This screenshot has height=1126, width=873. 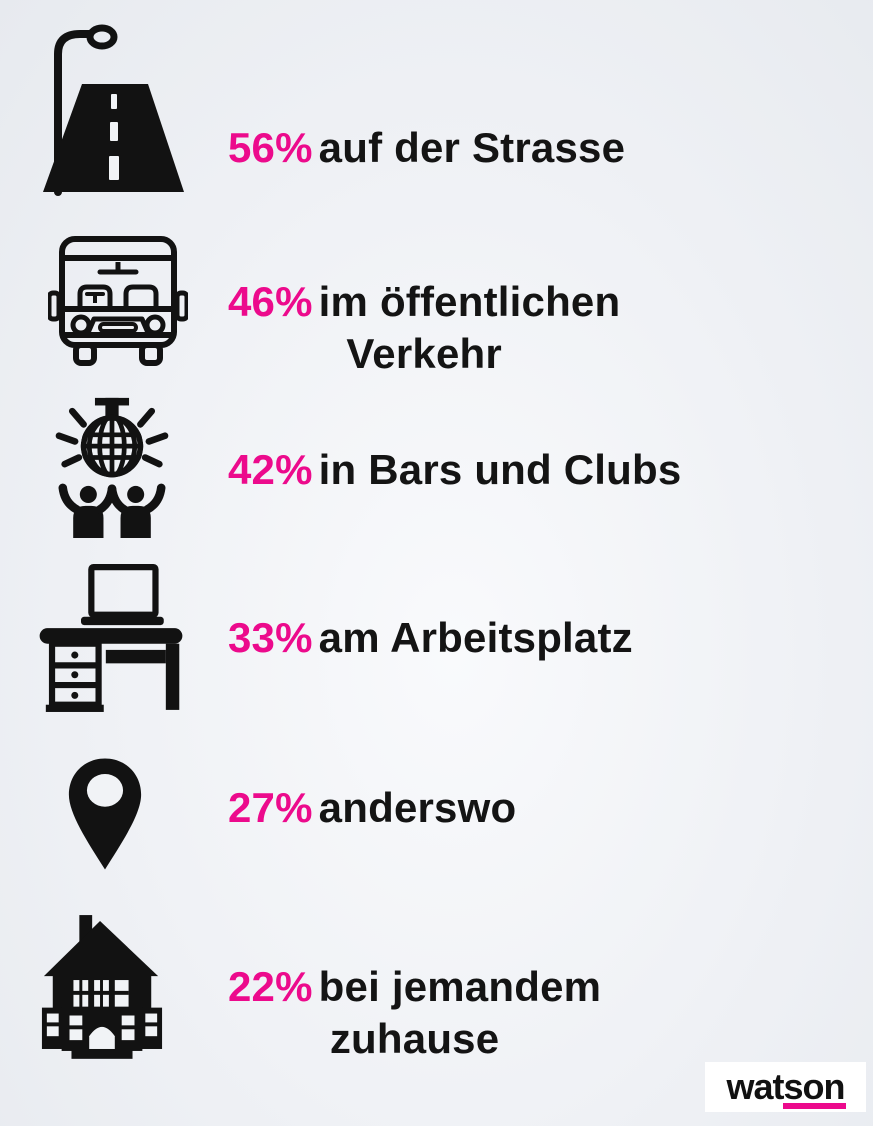 What do you see at coordinates (475, 637) in the screenshot?
I see `stat-label: am Arbeitsplatz` at bounding box center [475, 637].